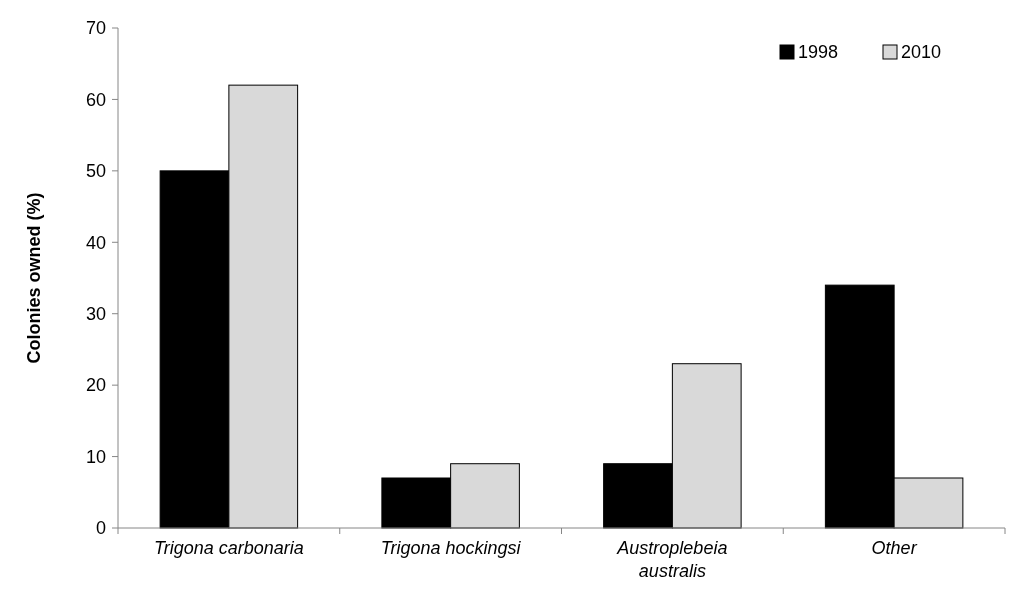 The width and height of the screenshot is (1019, 590). What do you see at coordinates (672, 559) in the screenshot?
I see `x-tick-label: Austroplebeia australis` at bounding box center [672, 559].